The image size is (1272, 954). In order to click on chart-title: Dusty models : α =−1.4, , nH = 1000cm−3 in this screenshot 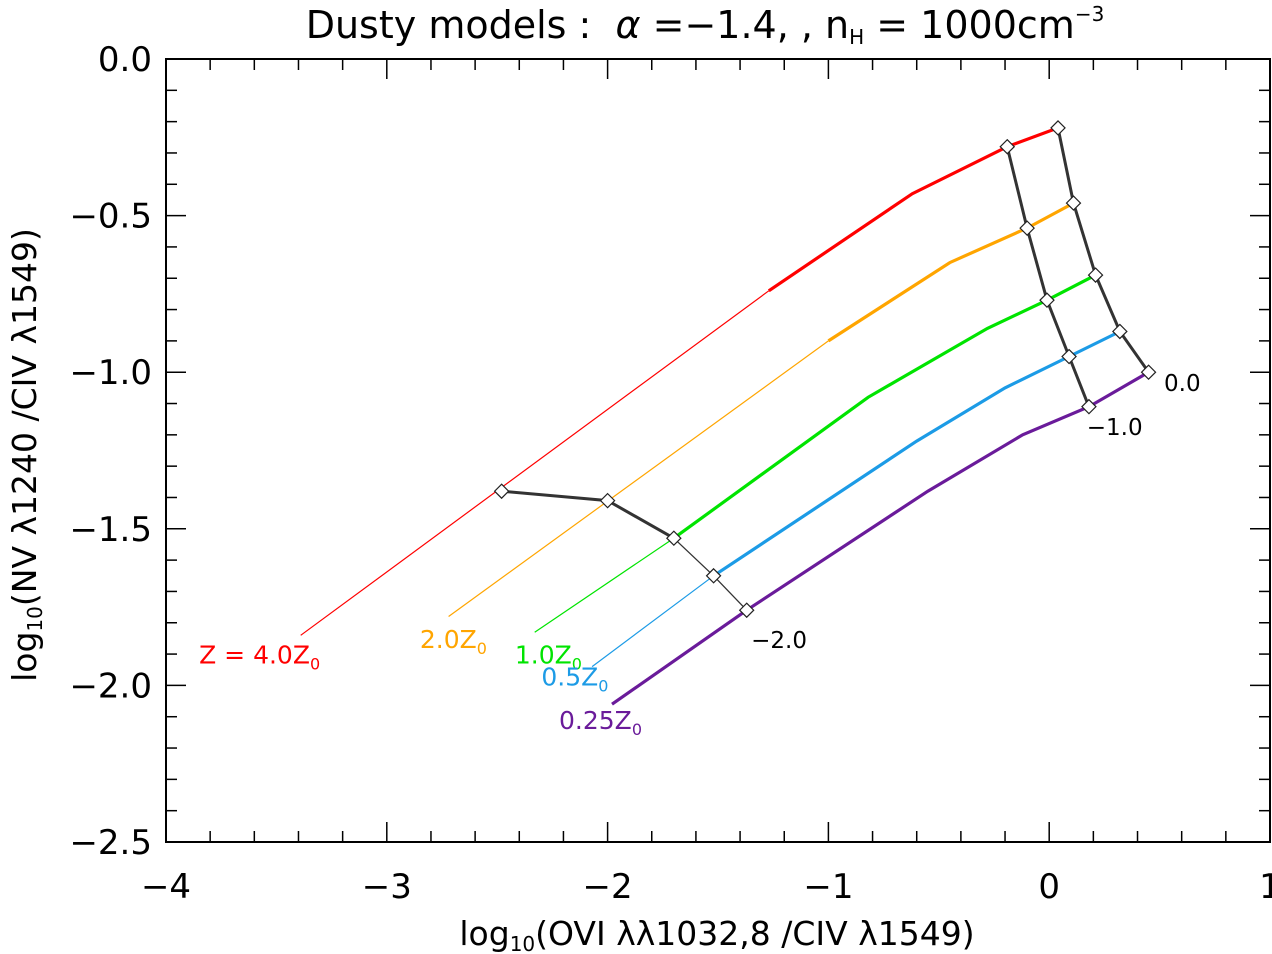, I will do `click(705, 25)`.